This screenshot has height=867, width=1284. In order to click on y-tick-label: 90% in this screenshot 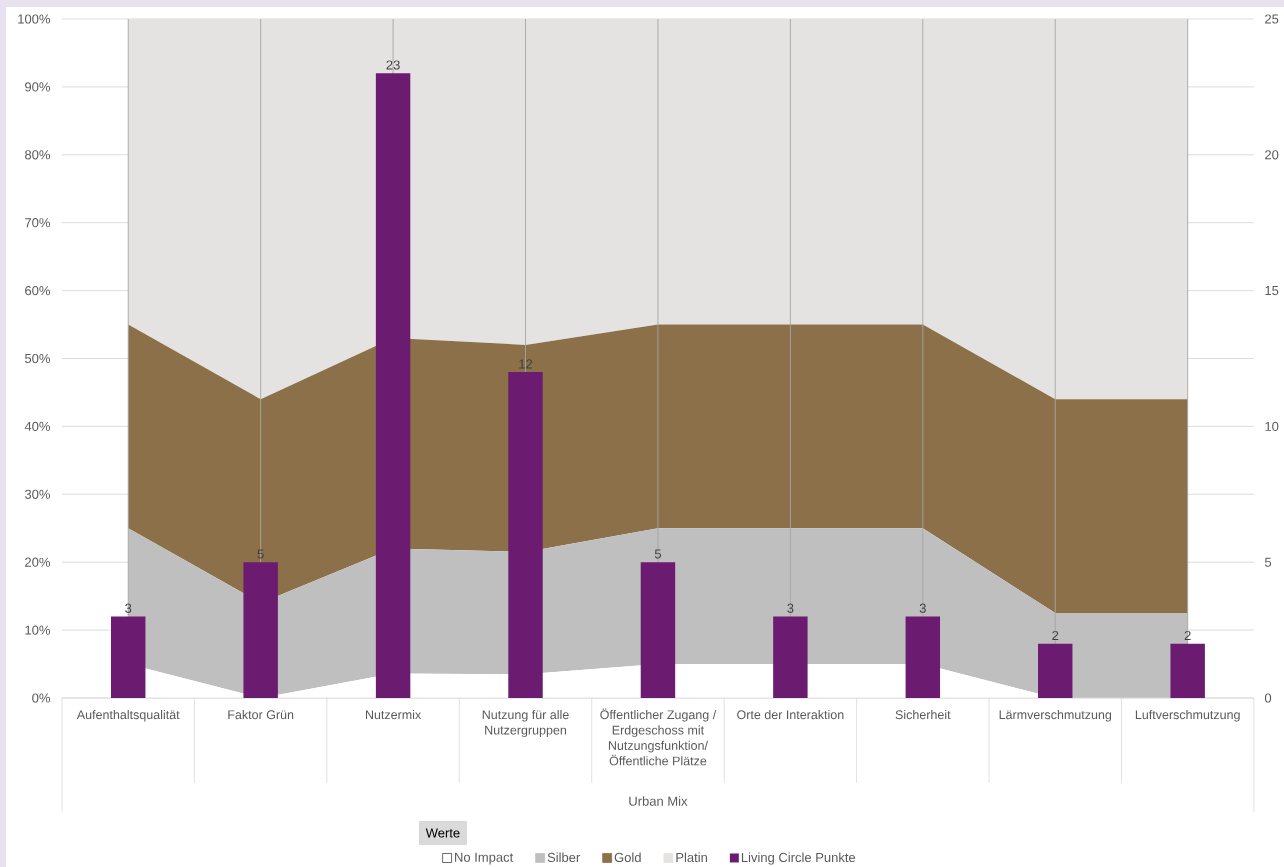, I will do `click(38, 87)`.